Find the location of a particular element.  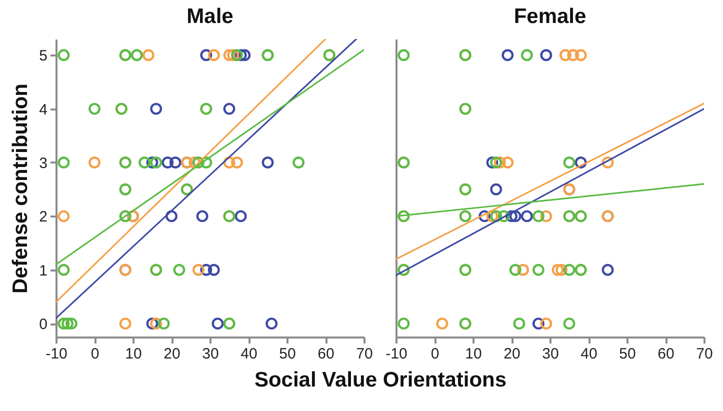

y-tick-label: 1 is located at coordinates (43, 271).